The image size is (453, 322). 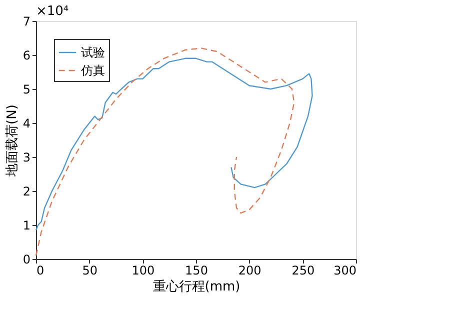 I want to click on y-axis-title: 地面载荷(N), so click(x=12, y=141).